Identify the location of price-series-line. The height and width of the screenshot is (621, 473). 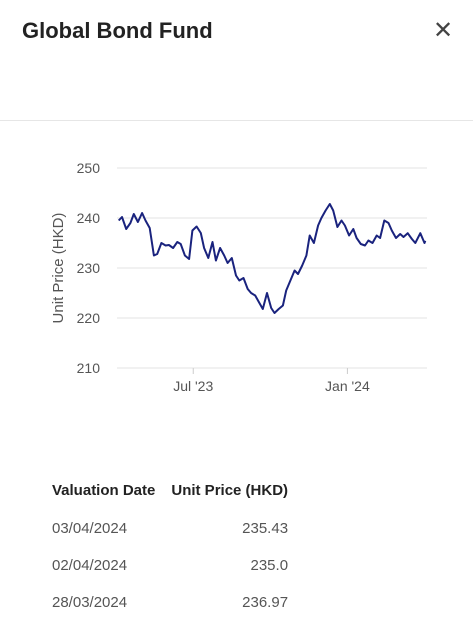
(272, 258).